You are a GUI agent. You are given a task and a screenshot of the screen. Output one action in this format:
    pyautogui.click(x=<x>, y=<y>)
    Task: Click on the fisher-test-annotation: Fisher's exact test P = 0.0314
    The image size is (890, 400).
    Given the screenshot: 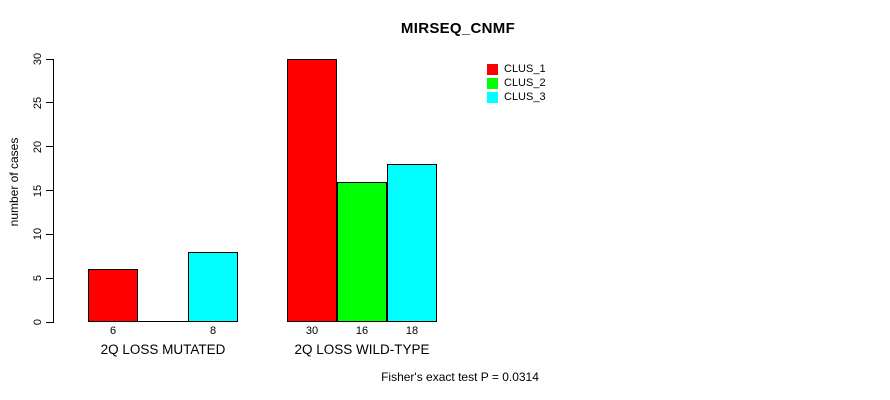 What is the action you would take?
    pyautogui.click(x=460, y=377)
    